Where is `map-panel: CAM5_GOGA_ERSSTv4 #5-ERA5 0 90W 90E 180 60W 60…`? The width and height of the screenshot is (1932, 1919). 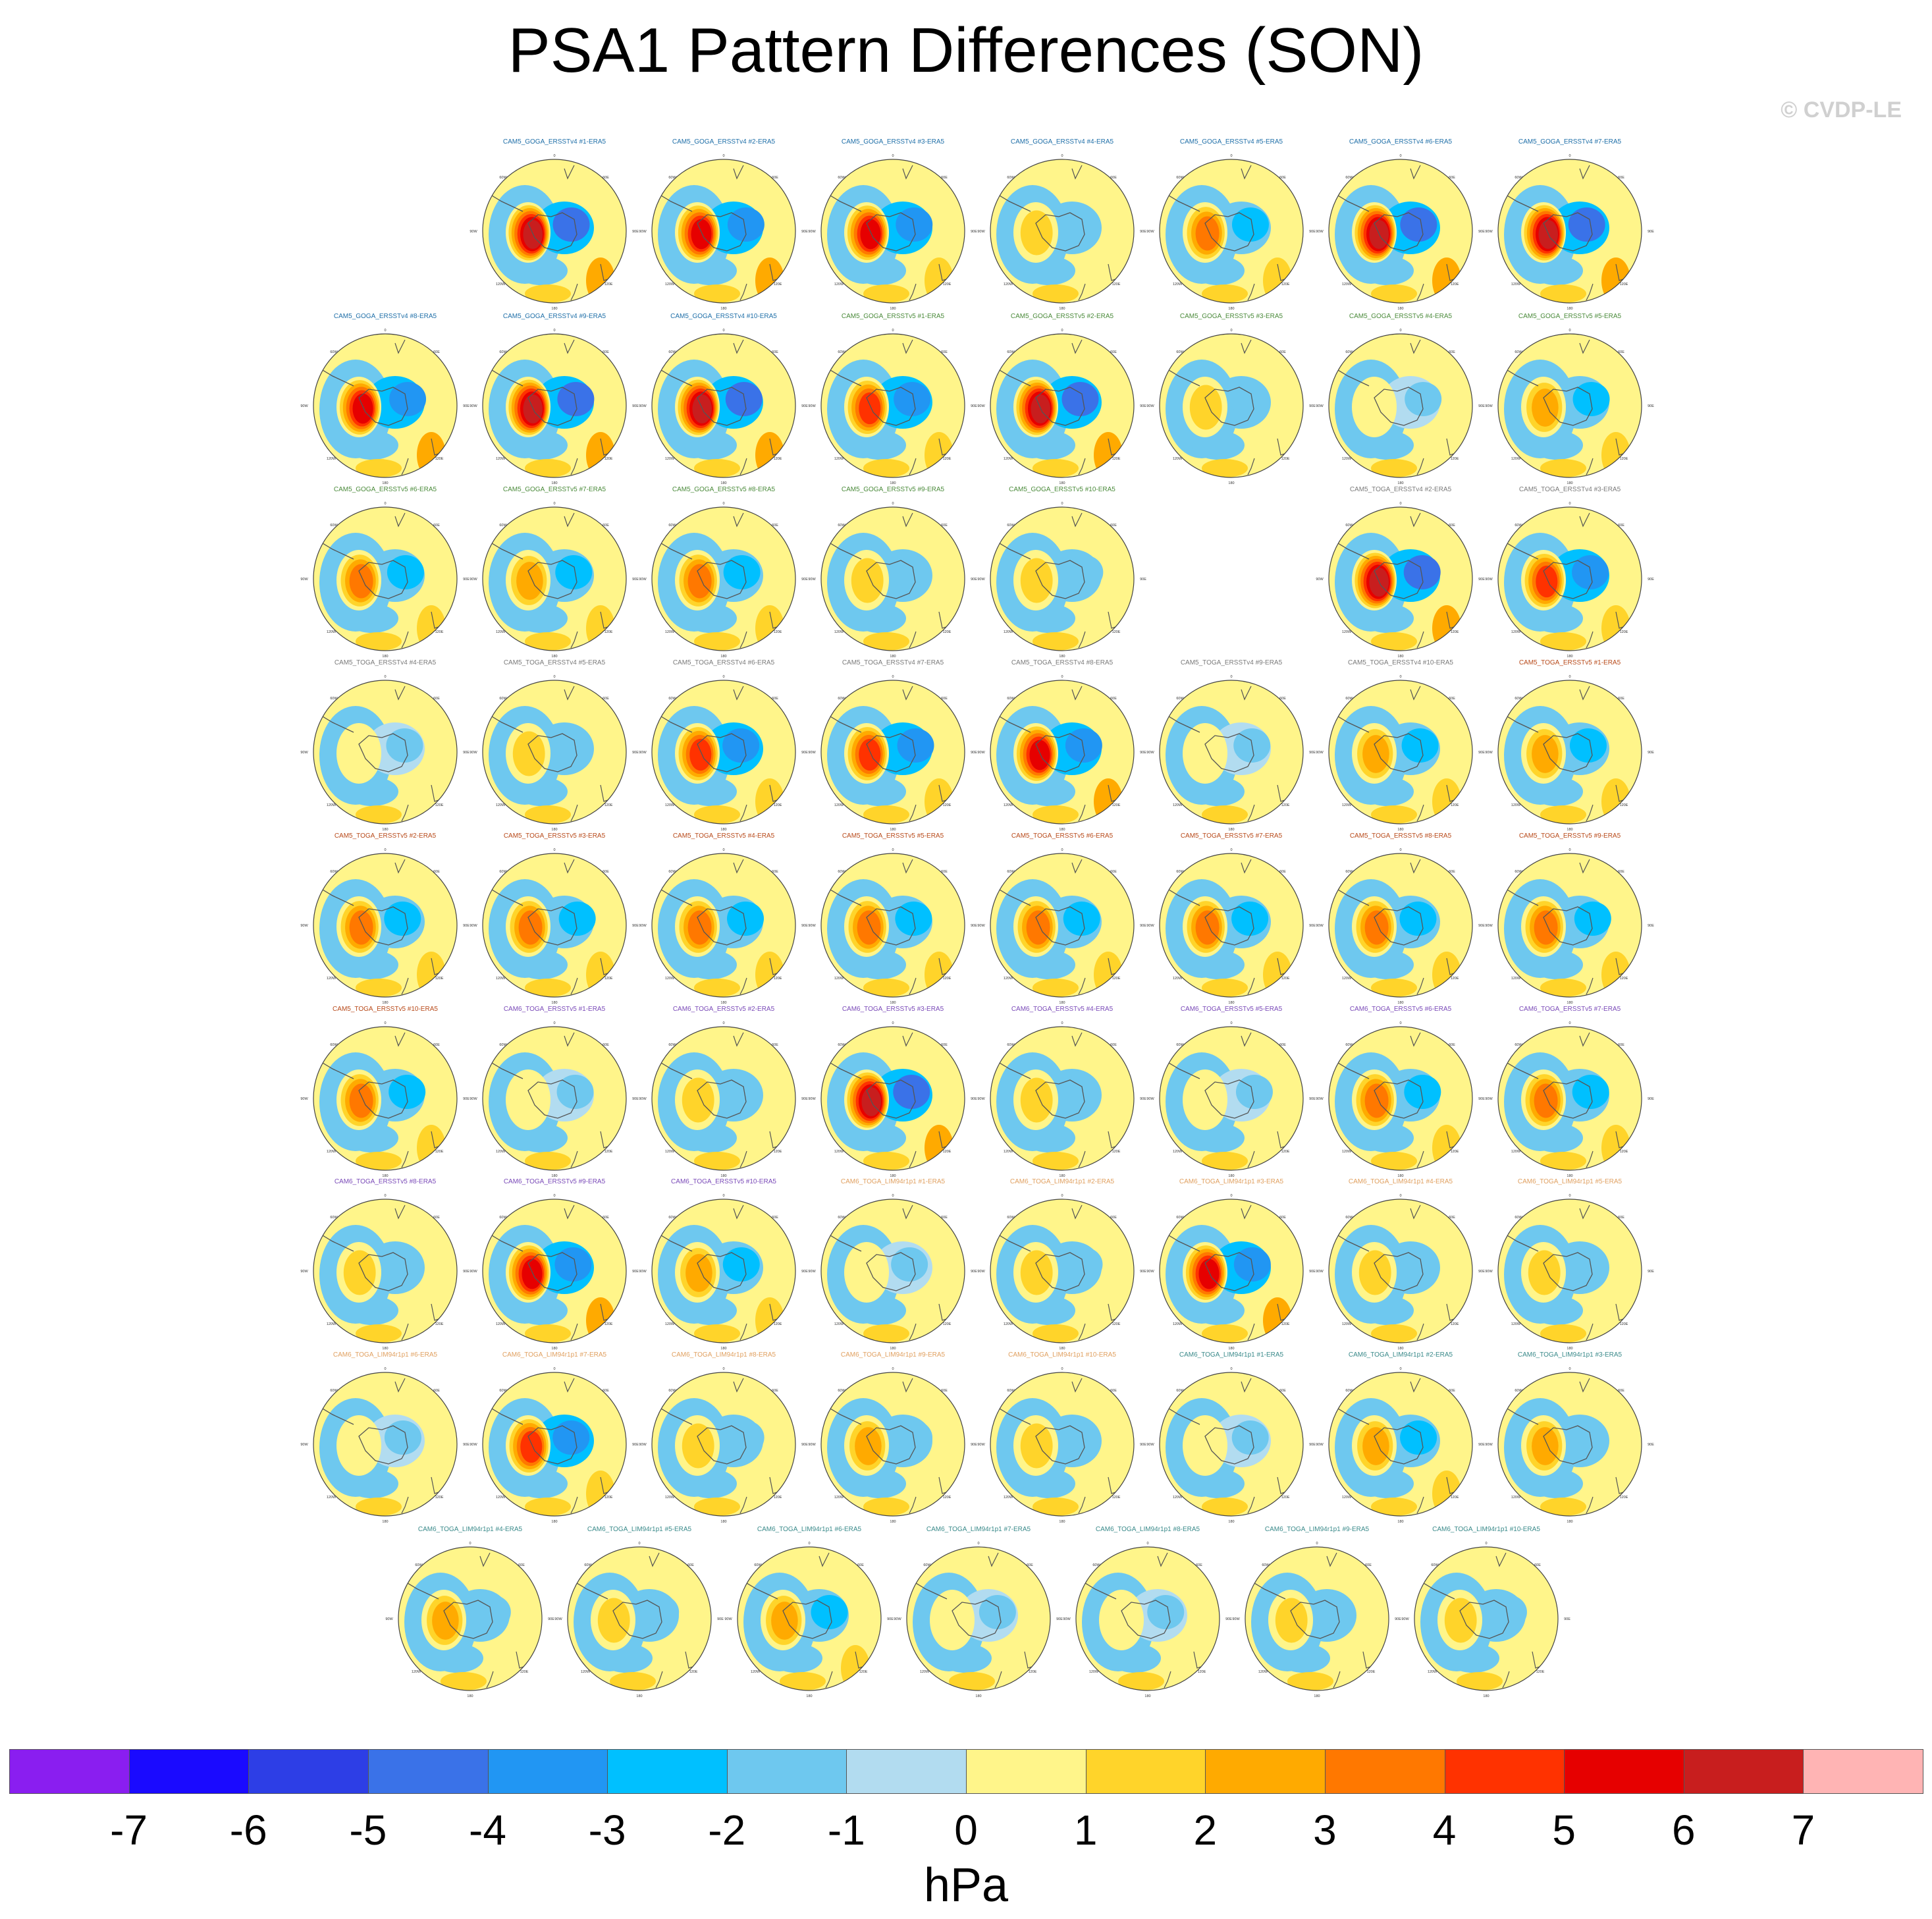
map-panel: CAM5_GOGA_ERSSTv4 #5-ERA5 0 90W 90E 180 60W 60… is located at coordinates (1231, 226).